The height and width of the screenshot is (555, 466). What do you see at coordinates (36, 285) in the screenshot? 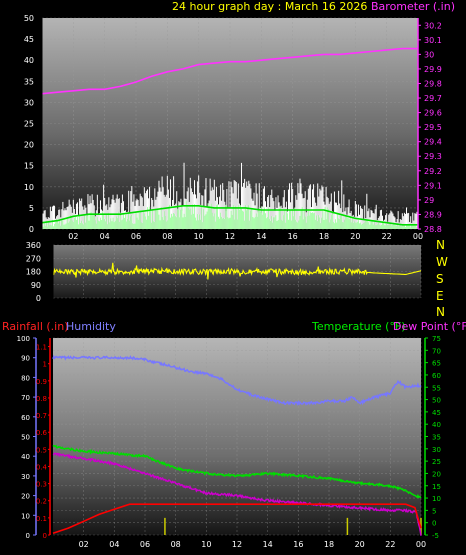
I see `direction-tick-label: 90` at bounding box center [36, 285].